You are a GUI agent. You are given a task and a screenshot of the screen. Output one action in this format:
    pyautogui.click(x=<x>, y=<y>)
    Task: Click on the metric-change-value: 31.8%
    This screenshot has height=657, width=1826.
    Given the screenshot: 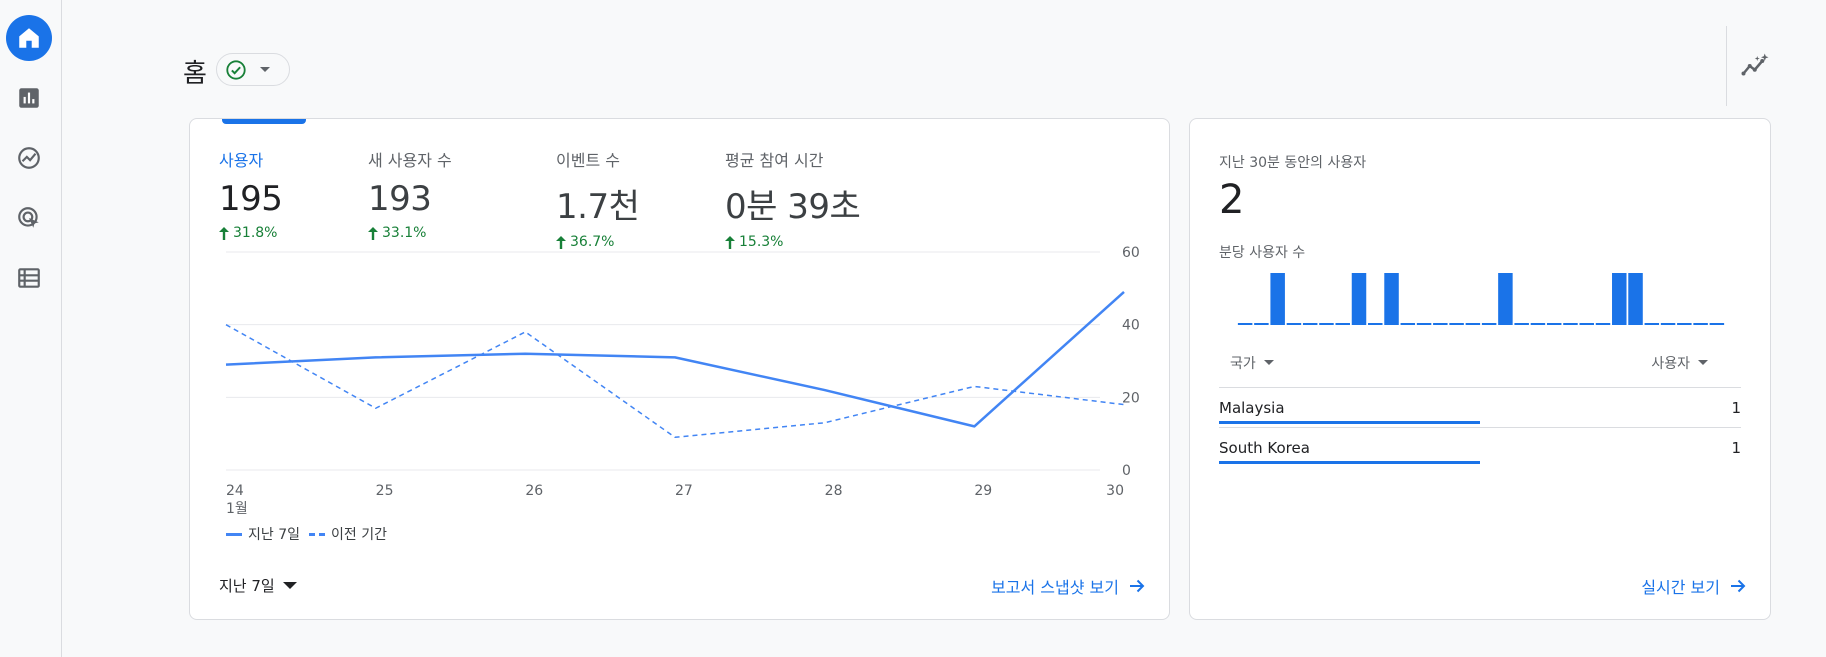 What is the action you would take?
    pyautogui.click(x=255, y=233)
    